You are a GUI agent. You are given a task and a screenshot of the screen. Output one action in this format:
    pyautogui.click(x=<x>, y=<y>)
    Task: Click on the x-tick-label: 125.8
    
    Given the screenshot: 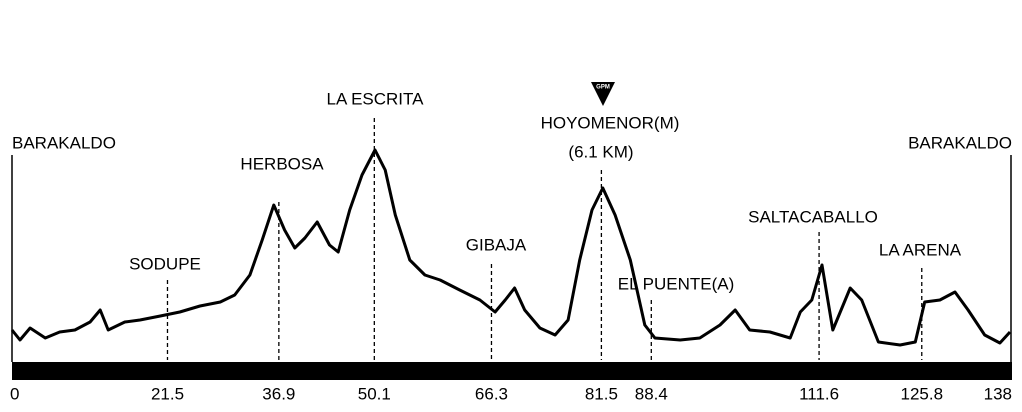 What is the action you would take?
    pyautogui.click(x=921, y=393)
    